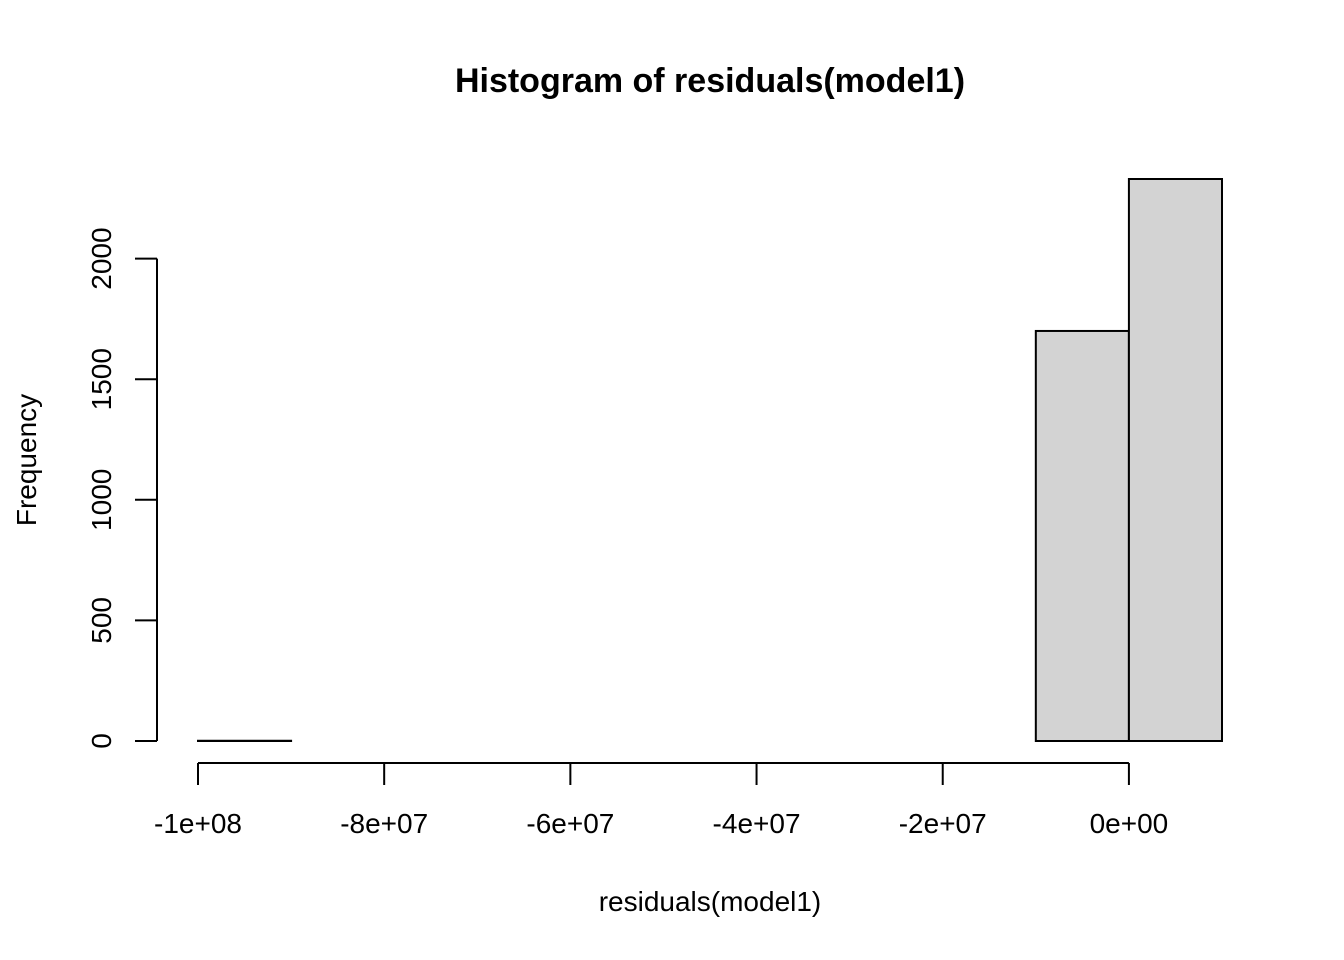 This screenshot has width=1344, height=960. I want to click on x-tick-label: -1e+08, so click(198, 823).